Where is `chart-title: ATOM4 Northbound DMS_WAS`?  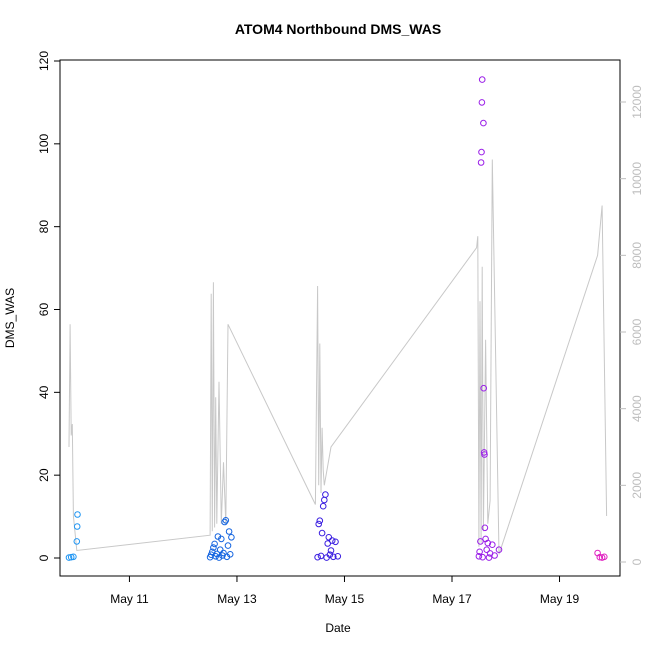 chart-title: ATOM4 Northbound DMS_WAS is located at coordinates (338, 29).